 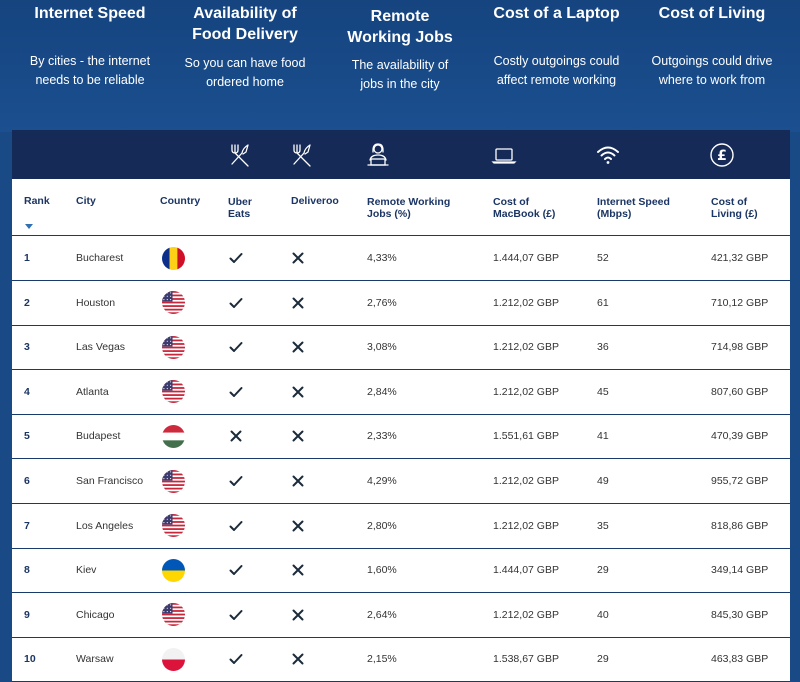 I want to click on column-header-macbook-cost: Cost of MacBook (£), so click(x=524, y=208).